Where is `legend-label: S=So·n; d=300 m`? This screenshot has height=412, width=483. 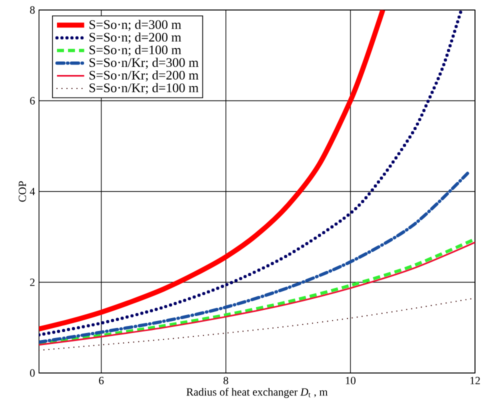
legend-label: S=So·n; d=300 m is located at coordinates (136, 25).